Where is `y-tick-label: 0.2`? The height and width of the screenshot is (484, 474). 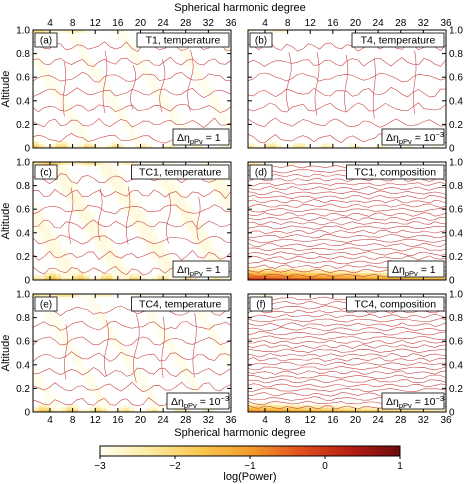
y-tick-label: 0.2 is located at coordinates (456, 389).